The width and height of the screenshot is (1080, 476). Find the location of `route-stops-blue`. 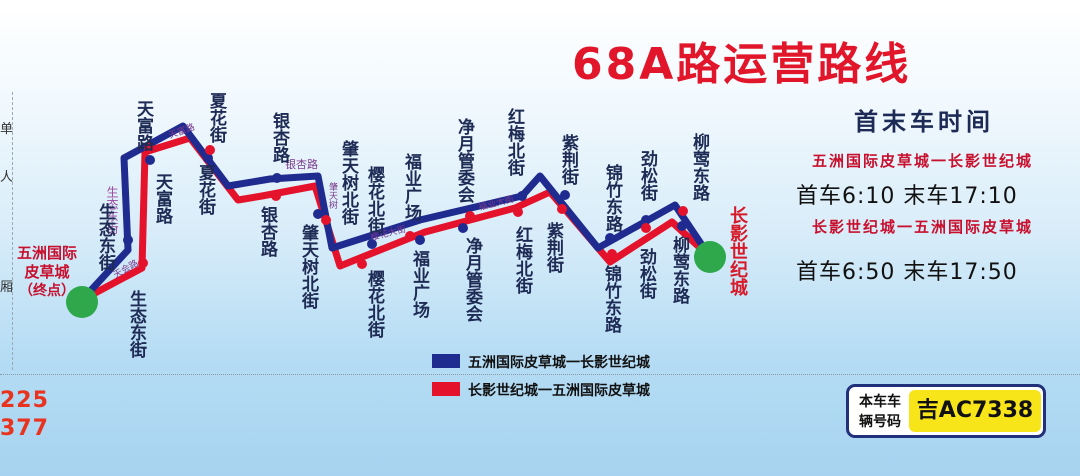

route-stops-blue is located at coordinates (405, 201).